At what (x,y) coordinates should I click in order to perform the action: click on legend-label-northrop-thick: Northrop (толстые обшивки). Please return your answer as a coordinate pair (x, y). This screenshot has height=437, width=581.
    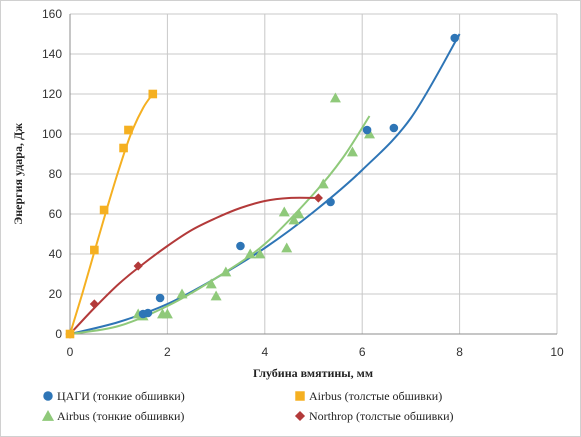
    Looking at the image, I should click on (381, 416).